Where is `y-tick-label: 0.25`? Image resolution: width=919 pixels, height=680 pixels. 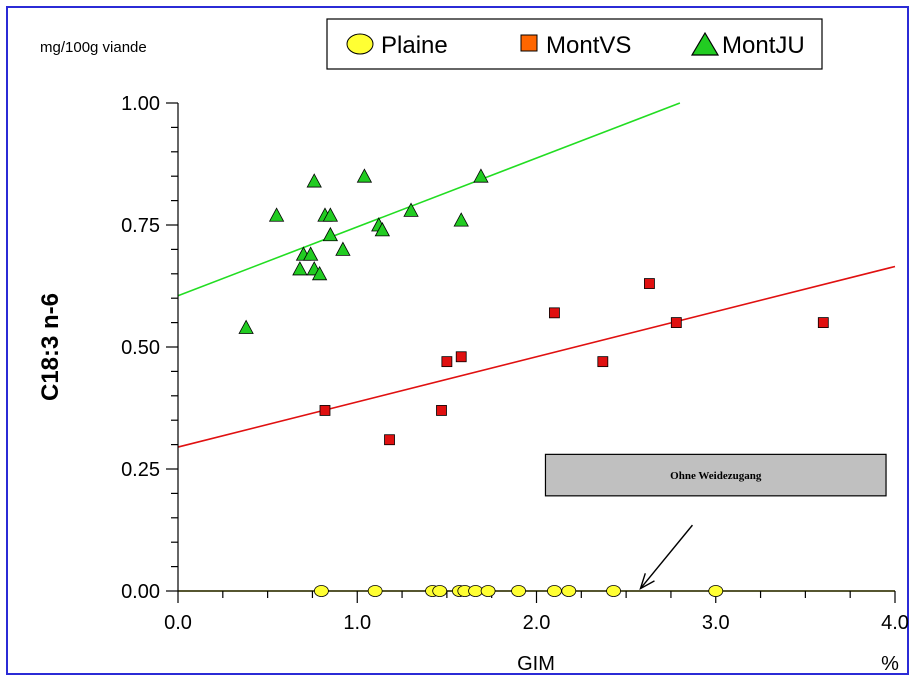 y-tick-label: 0.25 is located at coordinates (140, 470).